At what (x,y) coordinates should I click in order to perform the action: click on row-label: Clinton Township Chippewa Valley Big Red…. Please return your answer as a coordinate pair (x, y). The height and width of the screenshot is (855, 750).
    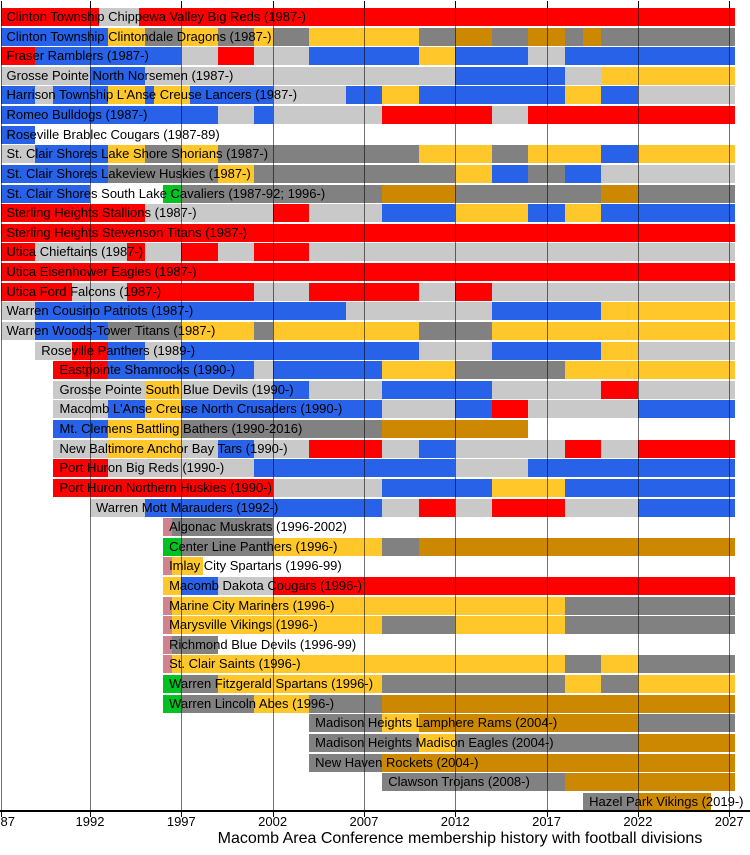
    Looking at the image, I should click on (156, 16).